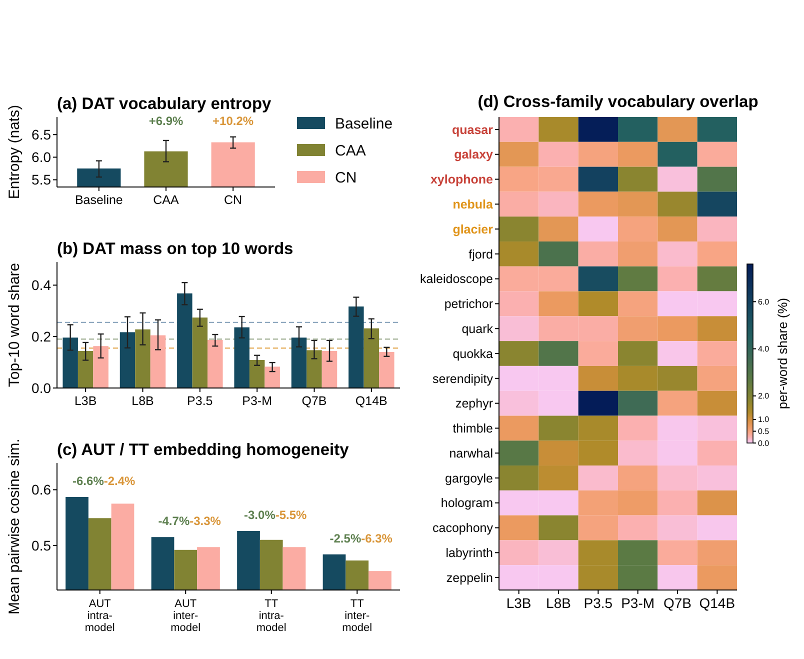 This screenshot has height=659, width=804. What do you see at coordinates (470, 553) in the screenshot?
I see `y-tick-label: labyrinth` at bounding box center [470, 553].